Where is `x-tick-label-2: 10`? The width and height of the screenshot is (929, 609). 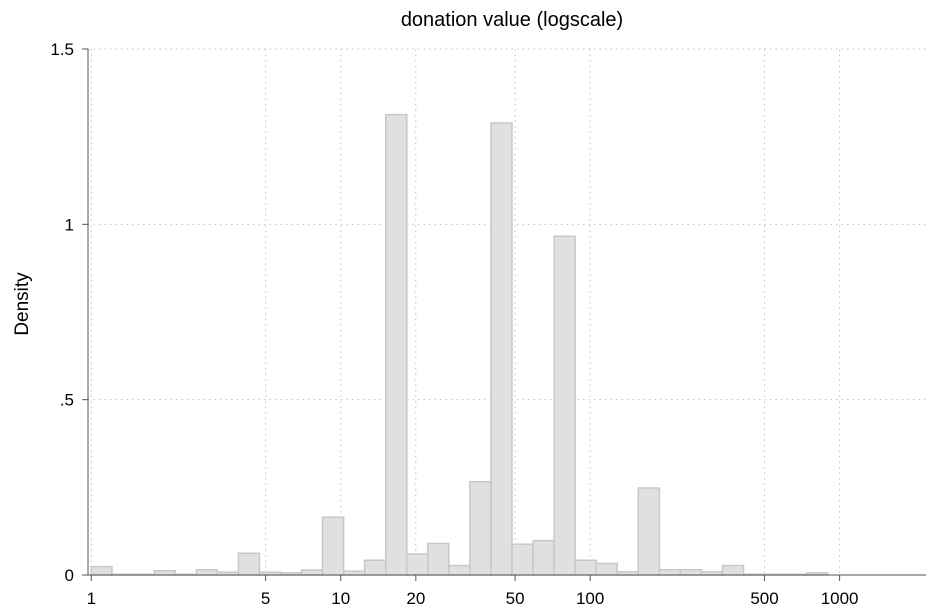 x-tick-label-2: 10 is located at coordinates (340, 598).